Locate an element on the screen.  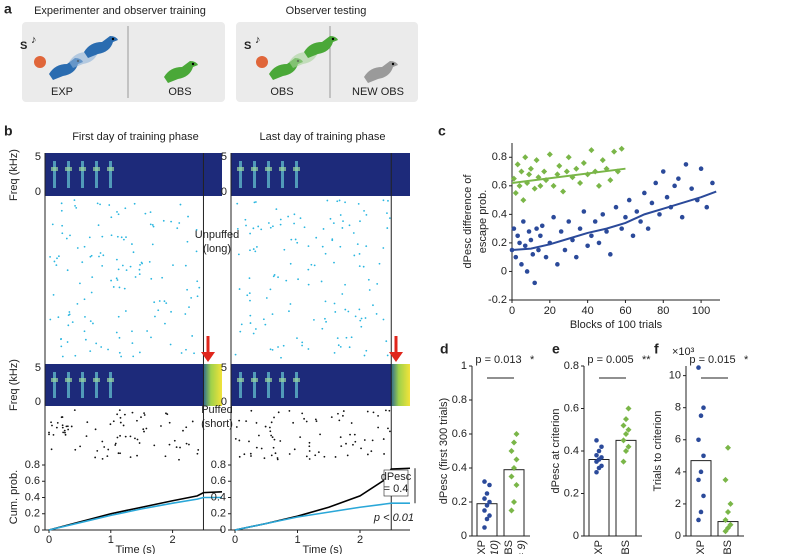
bird-label: OBS is located at coordinates (281, 92).